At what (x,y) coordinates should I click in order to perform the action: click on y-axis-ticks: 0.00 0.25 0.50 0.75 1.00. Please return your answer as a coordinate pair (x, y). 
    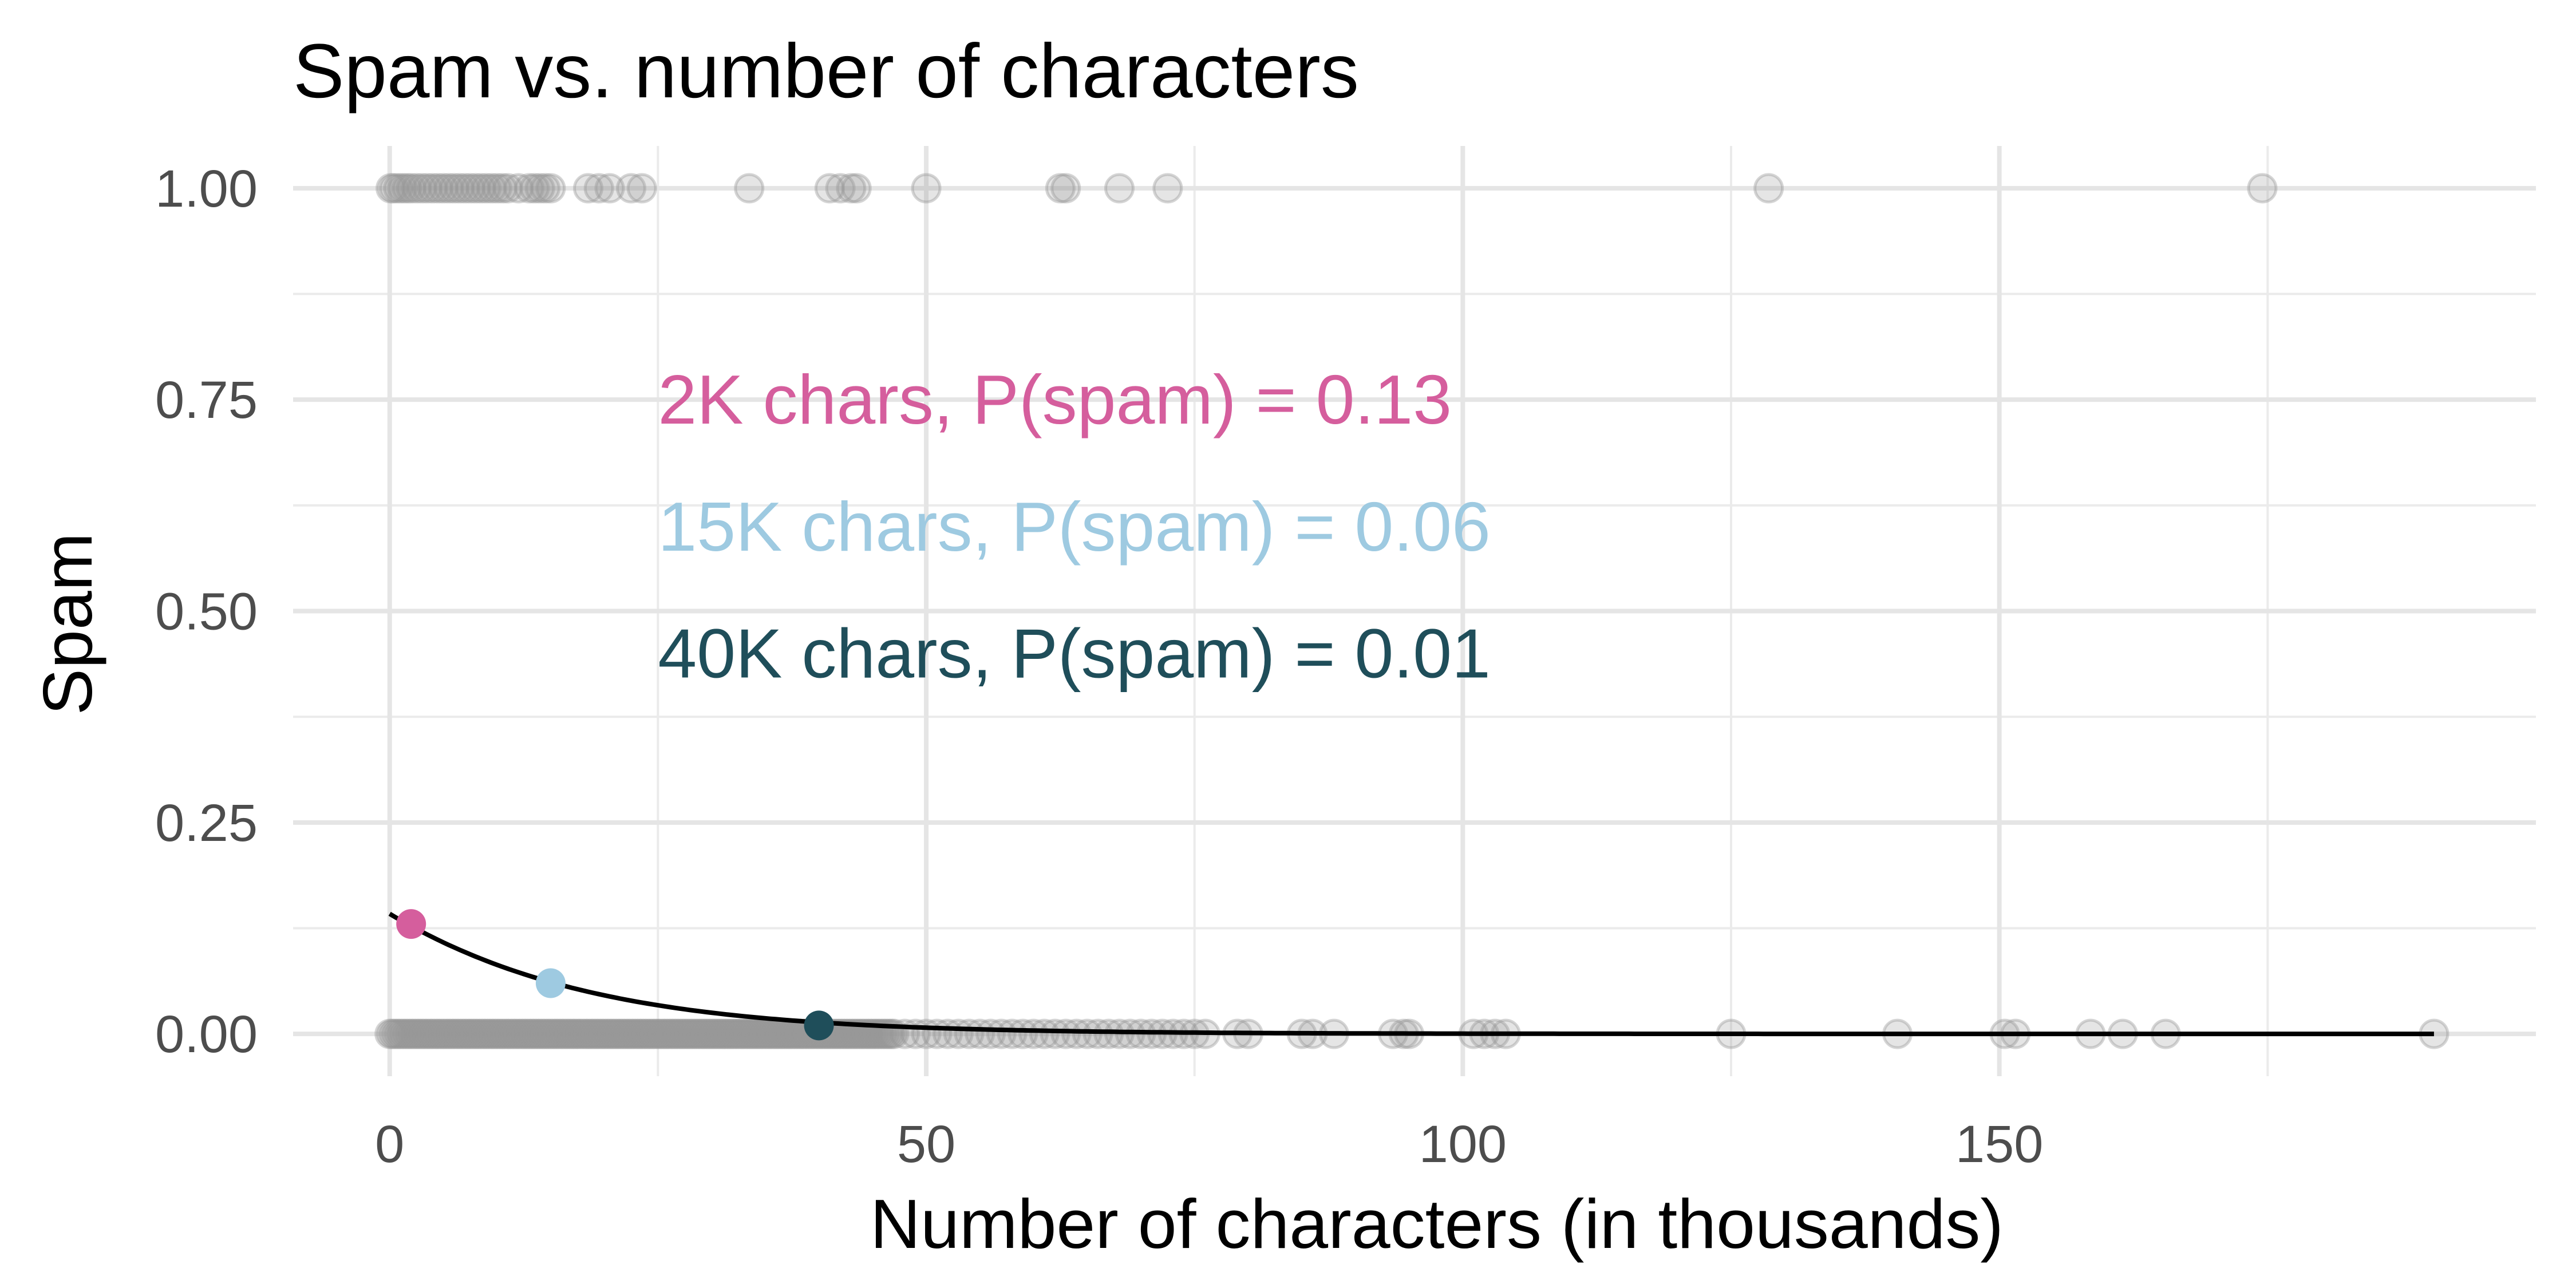
    Looking at the image, I should click on (206, 612).